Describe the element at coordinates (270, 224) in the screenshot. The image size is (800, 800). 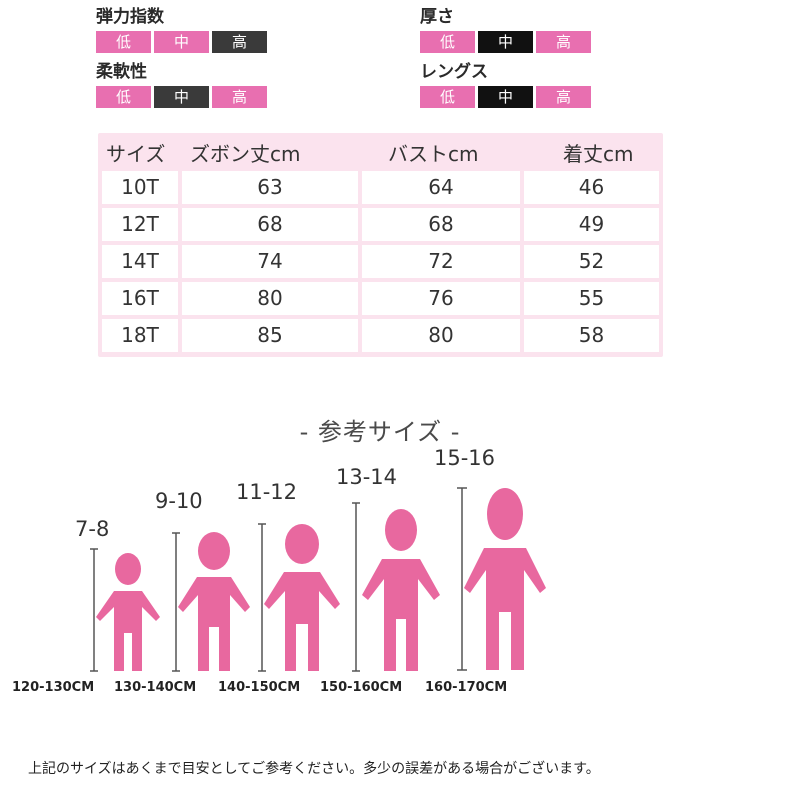
I see `cell-pants-length: 68` at that location.